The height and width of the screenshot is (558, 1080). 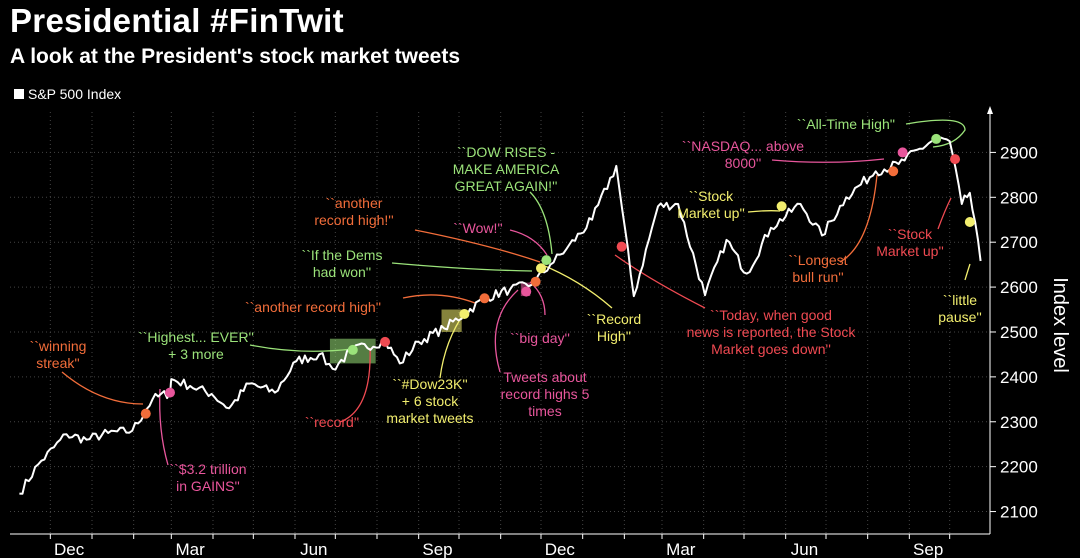 What do you see at coordinates (353, 220) in the screenshot?
I see `annotation-line: record high!''` at bounding box center [353, 220].